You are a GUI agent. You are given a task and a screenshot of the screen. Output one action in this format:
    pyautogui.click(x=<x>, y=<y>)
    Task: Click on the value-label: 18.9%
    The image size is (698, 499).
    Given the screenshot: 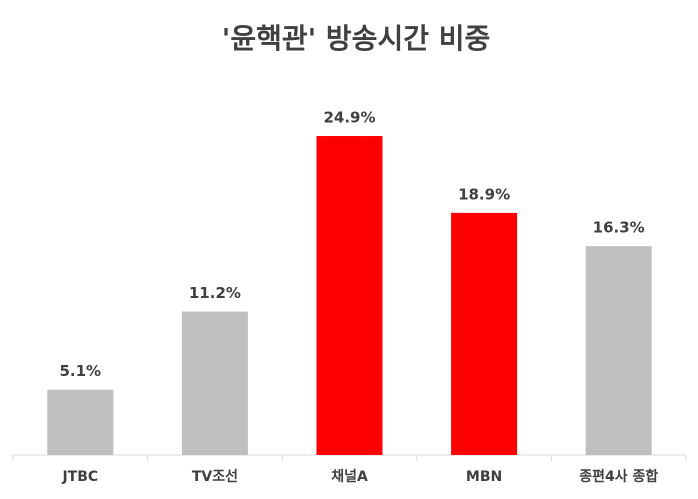 What is the action you would take?
    pyautogui.click(x=484, y=194)
    